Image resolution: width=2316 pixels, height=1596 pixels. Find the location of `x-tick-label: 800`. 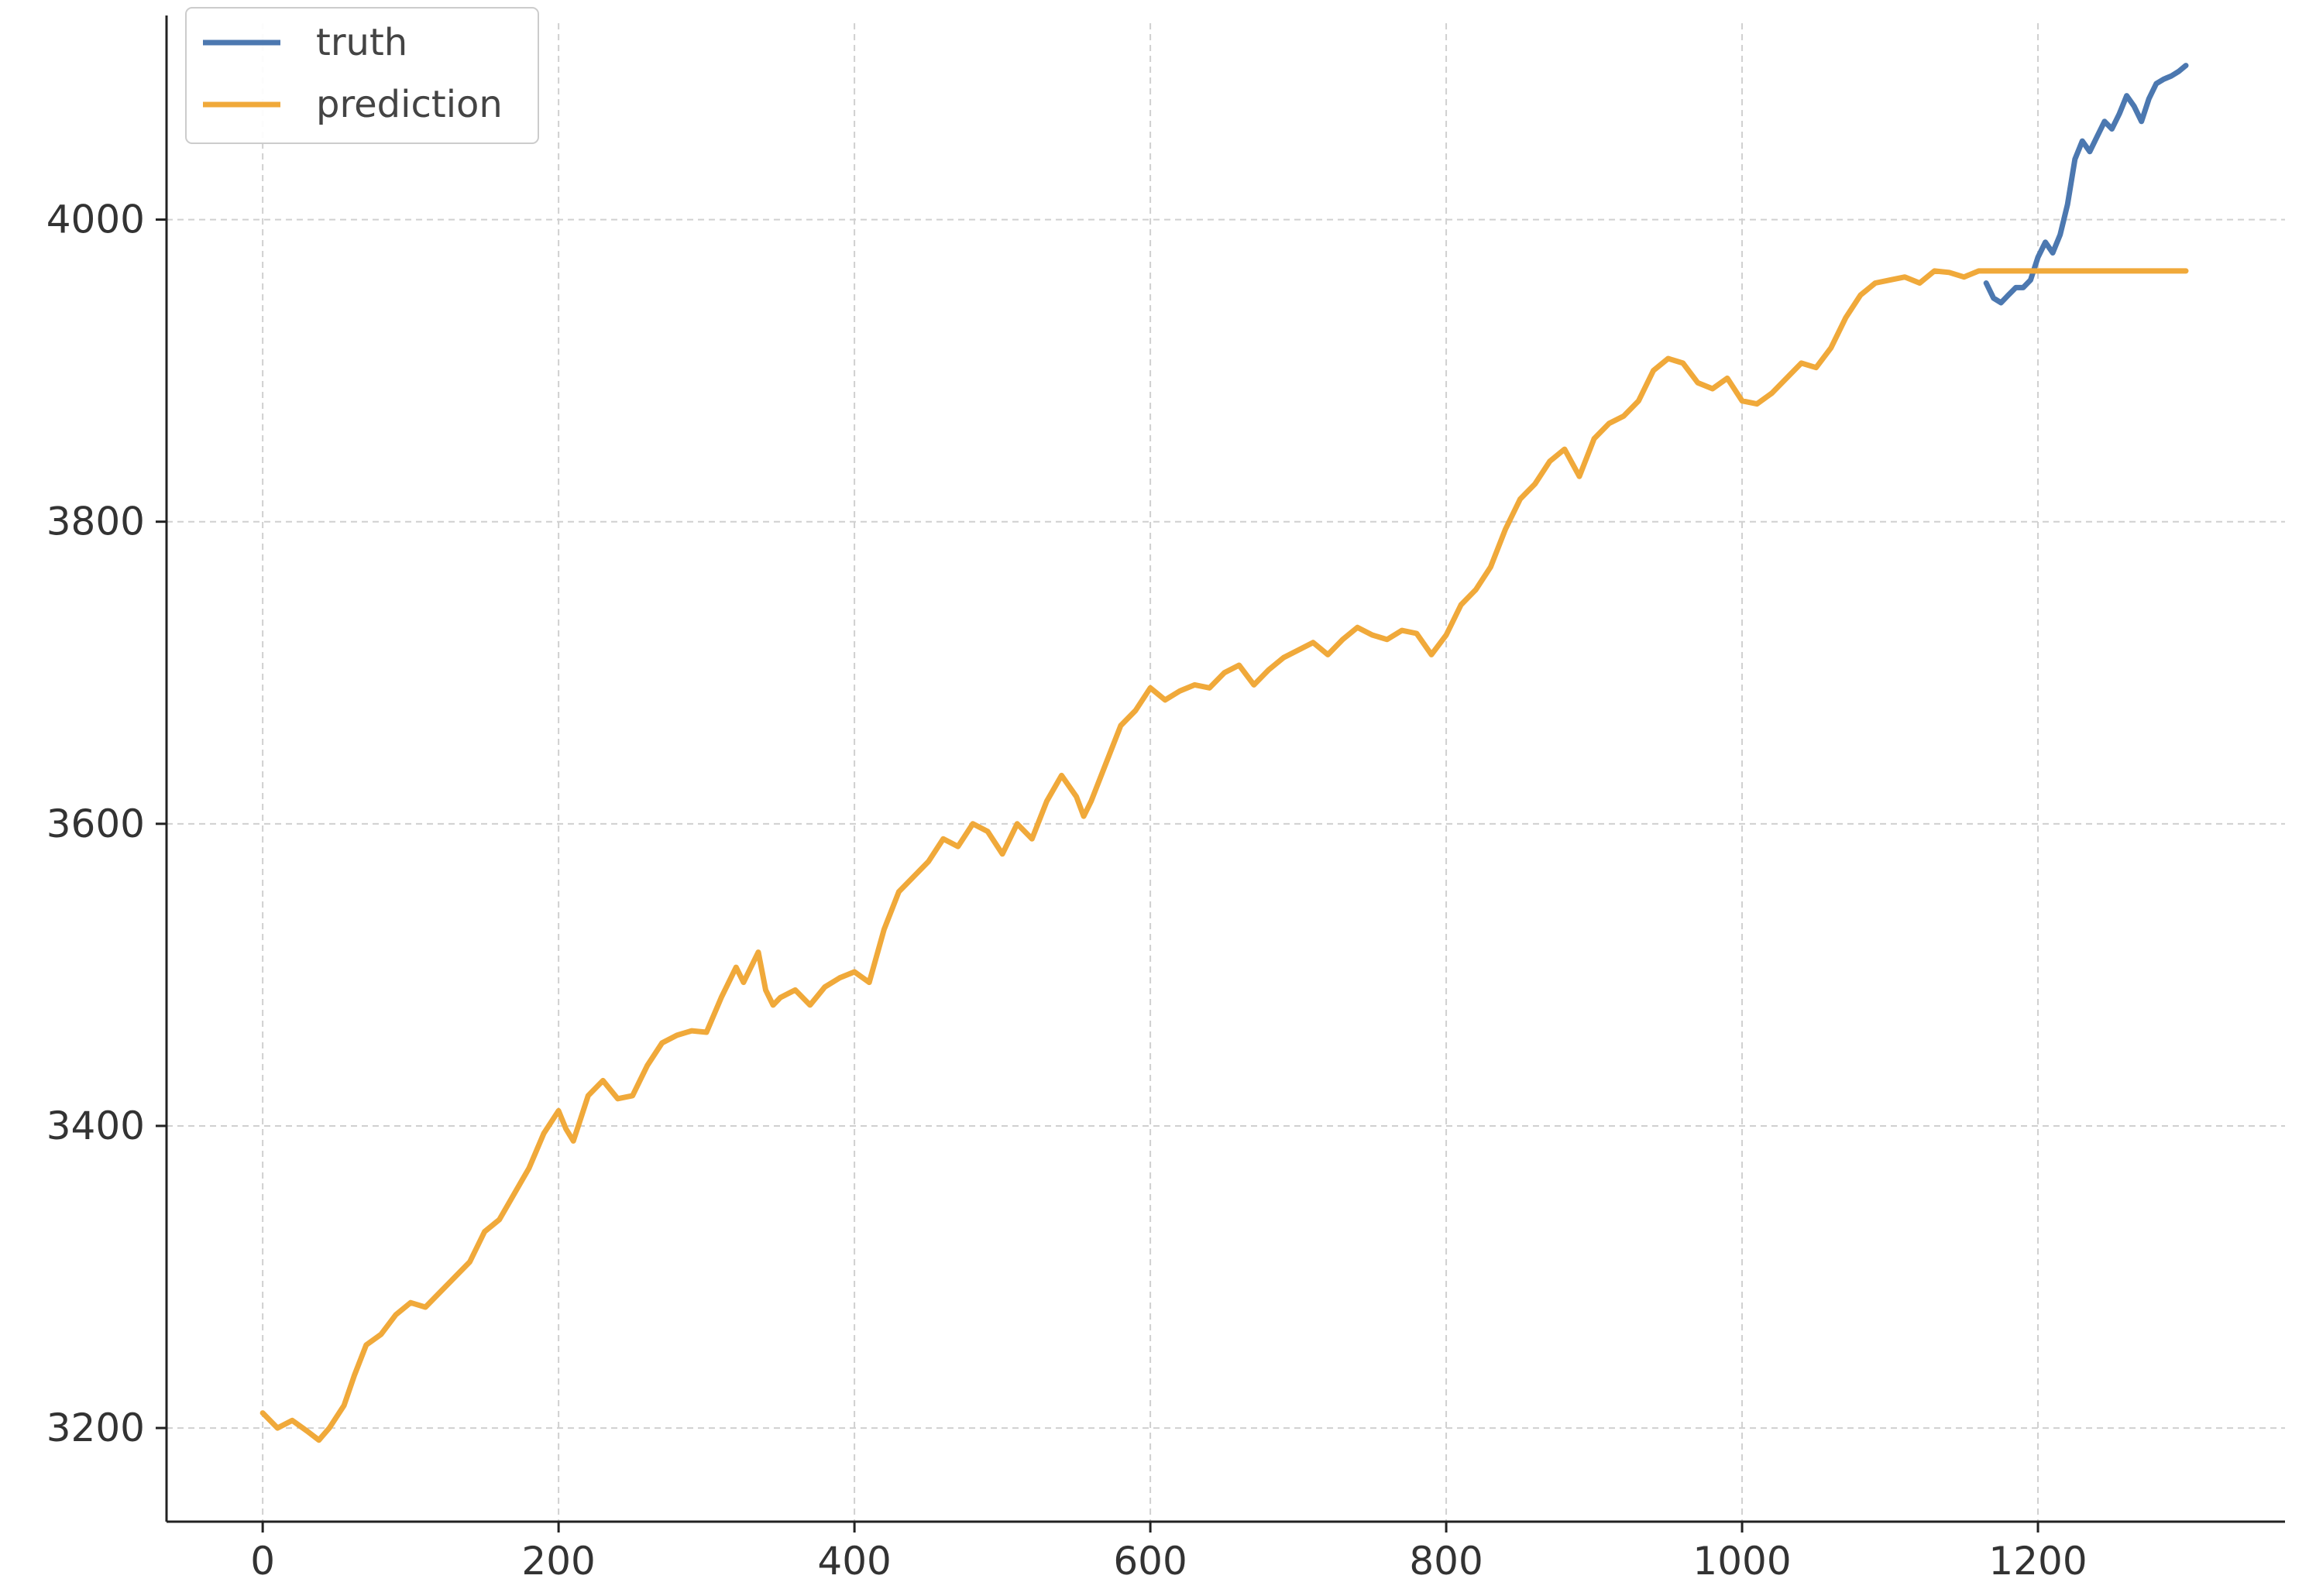

x-tick-label: 800 is located at coordinates (1446, 1561).